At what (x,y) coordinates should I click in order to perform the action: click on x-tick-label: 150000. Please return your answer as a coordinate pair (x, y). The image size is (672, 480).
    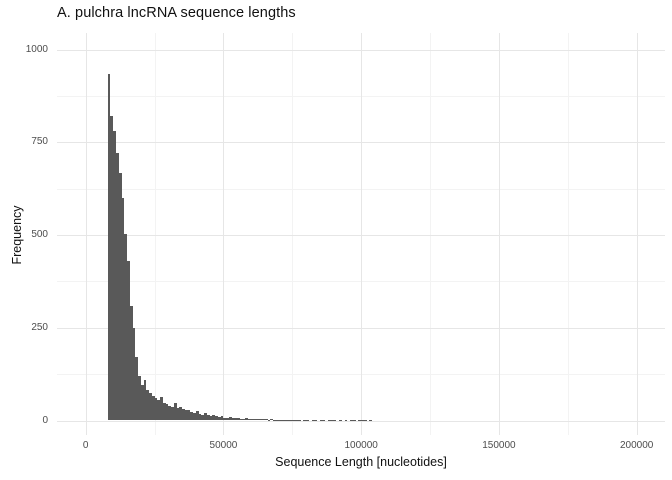
    Looking at the image, I should click on (499, 445).